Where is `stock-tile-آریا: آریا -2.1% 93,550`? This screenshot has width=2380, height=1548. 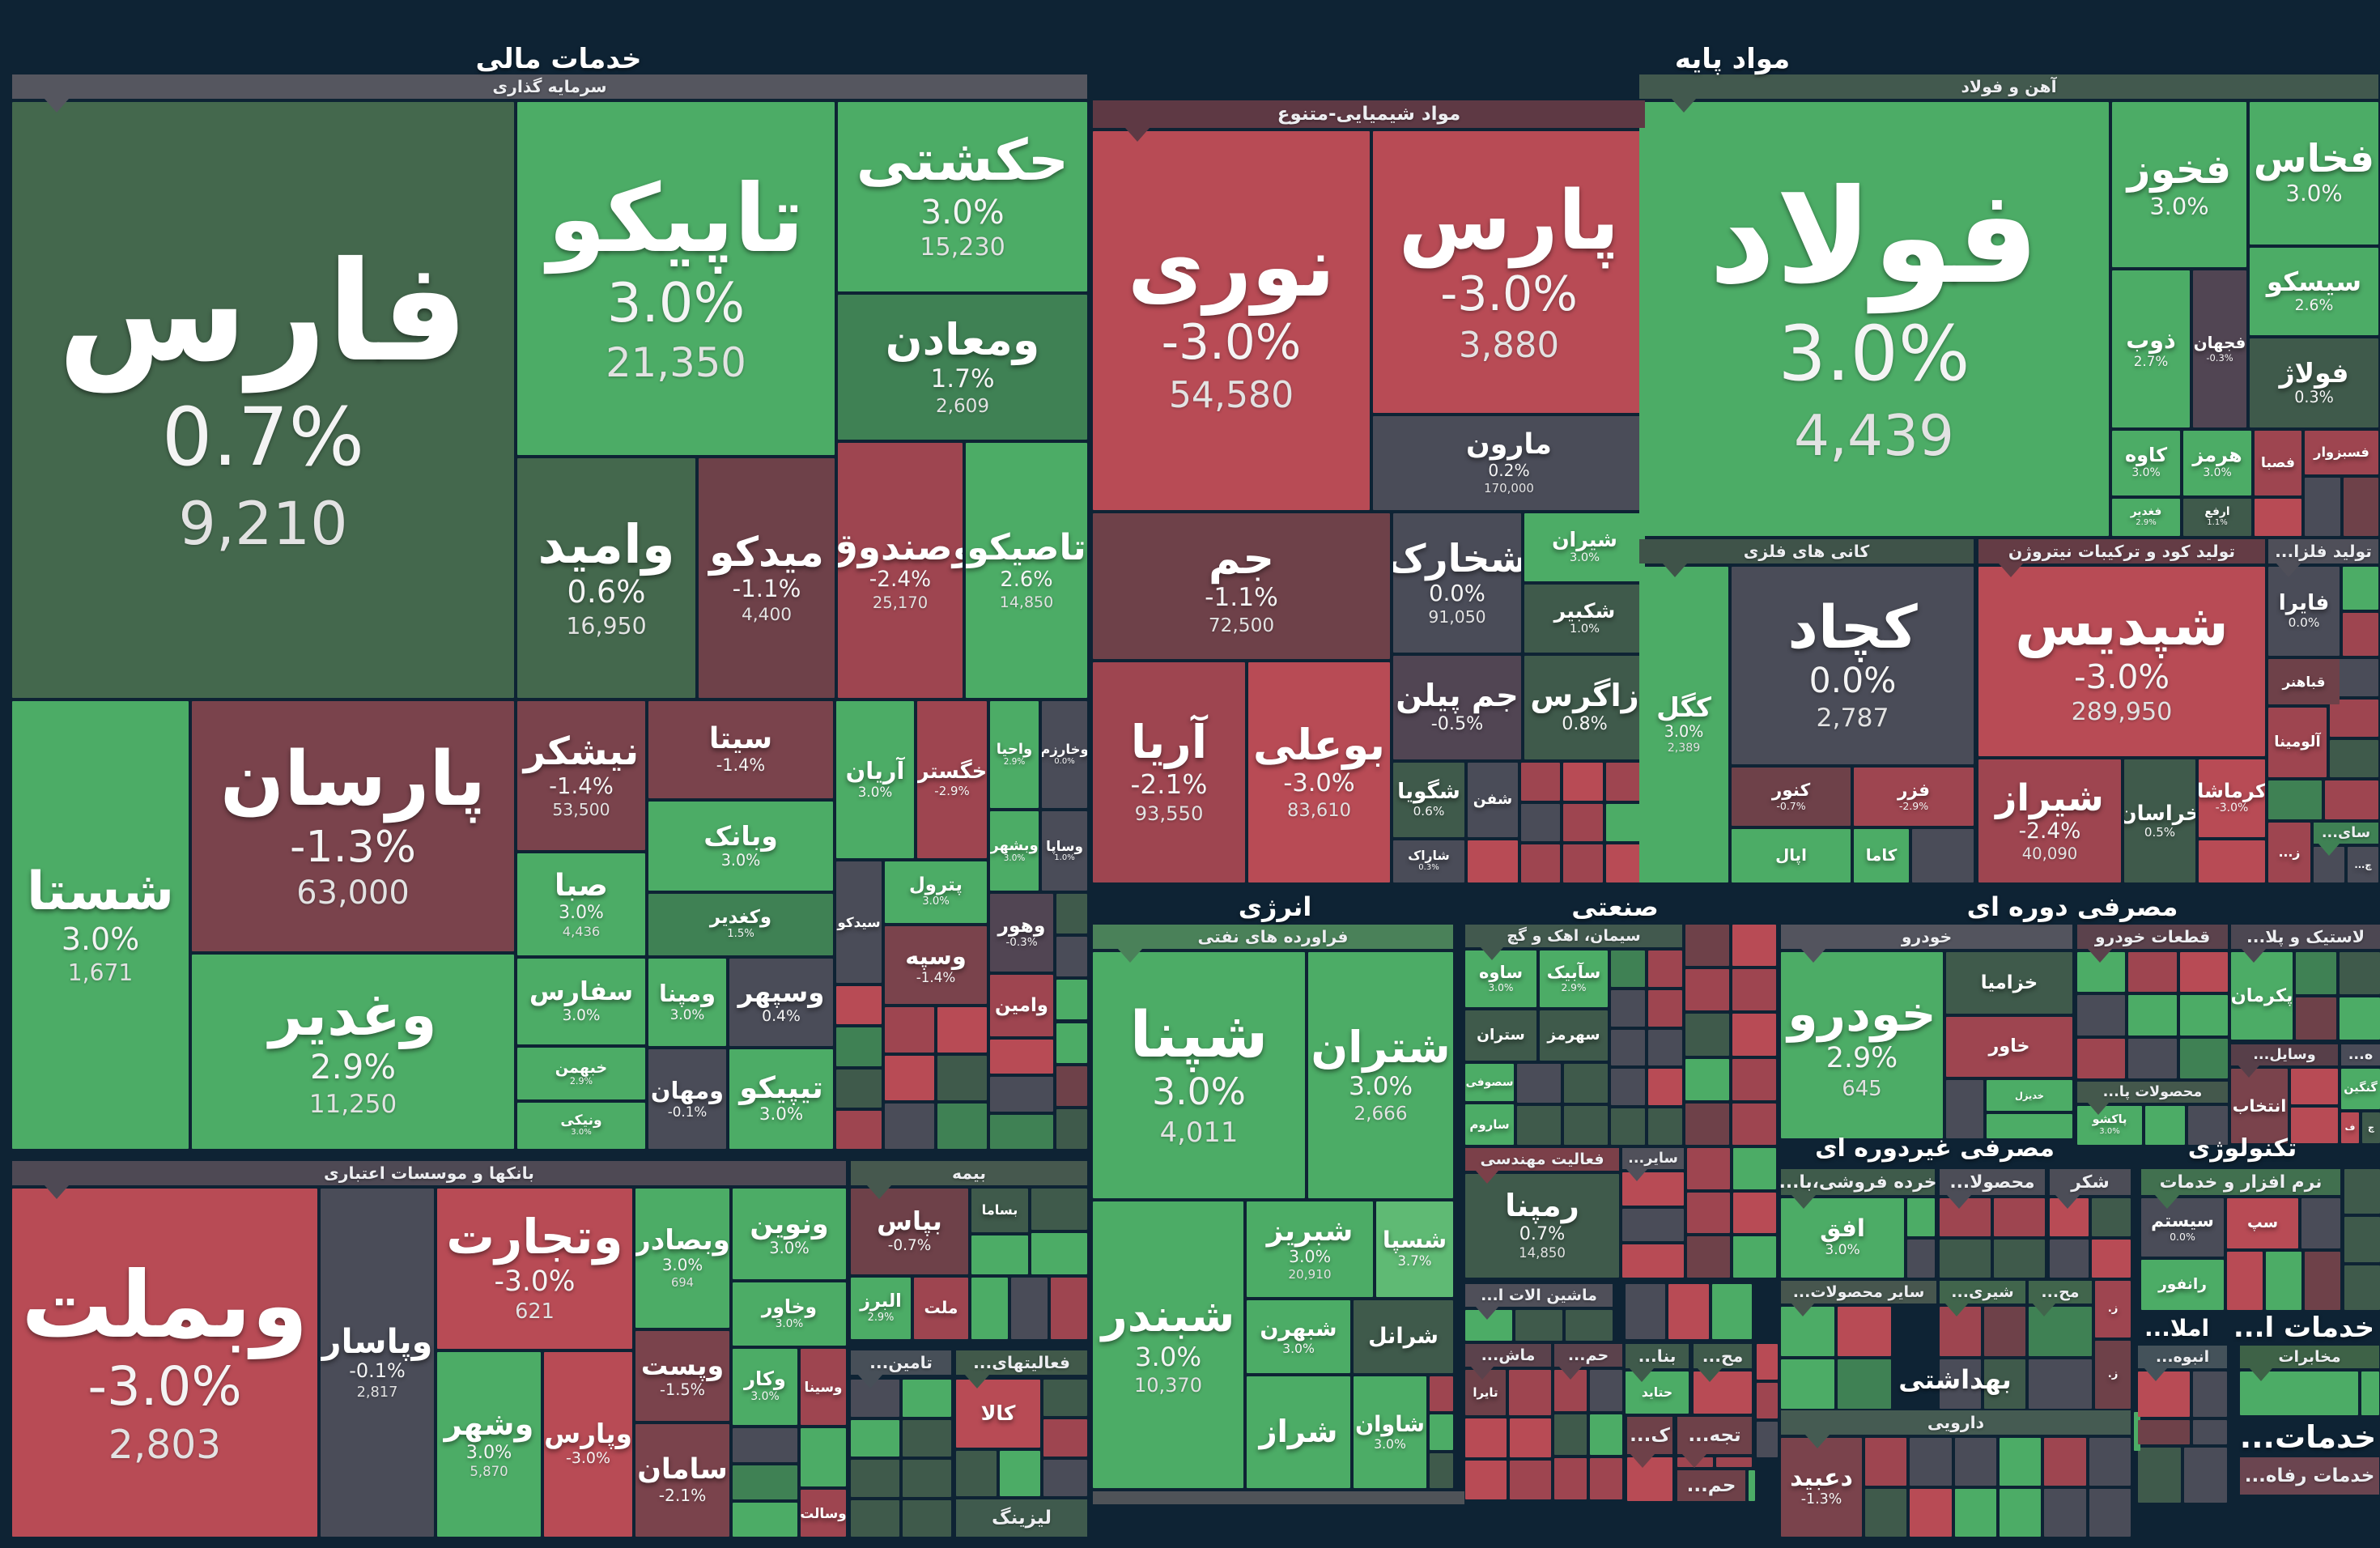
stock-tile-آریا: آریا -2.1% 93,550 is located at coordinates (1169, 772).